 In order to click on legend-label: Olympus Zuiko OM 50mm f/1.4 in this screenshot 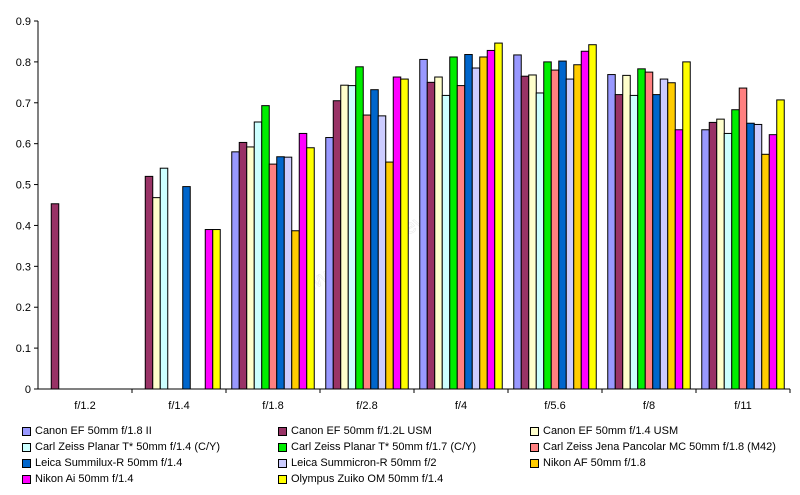, I will do `click(367, 479)`.